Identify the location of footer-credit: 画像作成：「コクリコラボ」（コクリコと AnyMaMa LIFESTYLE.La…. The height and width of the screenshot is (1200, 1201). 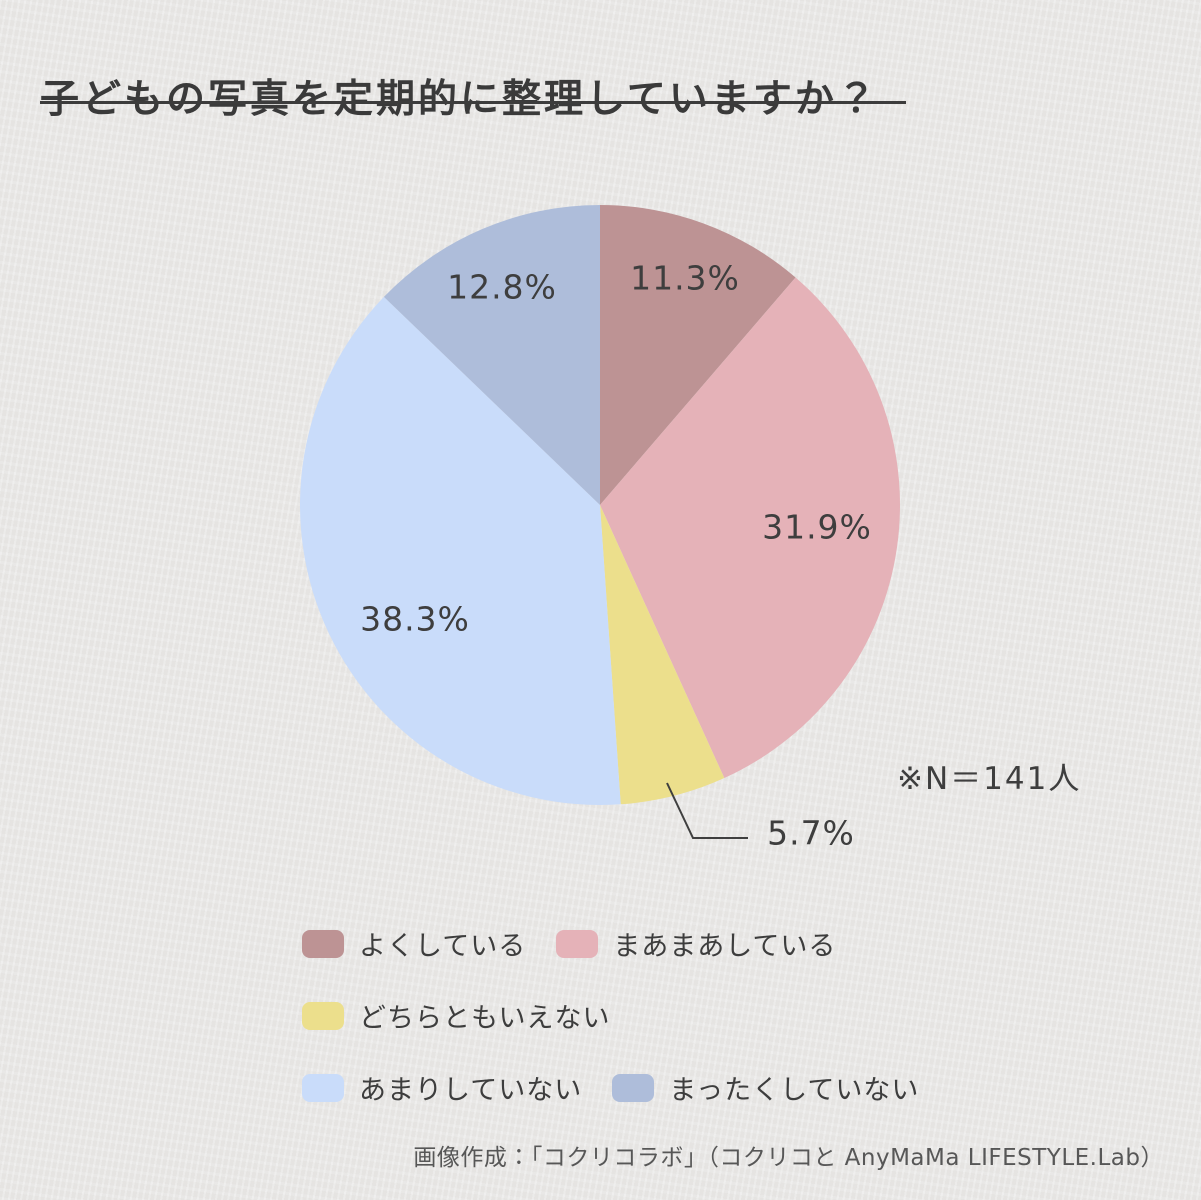
(788, 1158).